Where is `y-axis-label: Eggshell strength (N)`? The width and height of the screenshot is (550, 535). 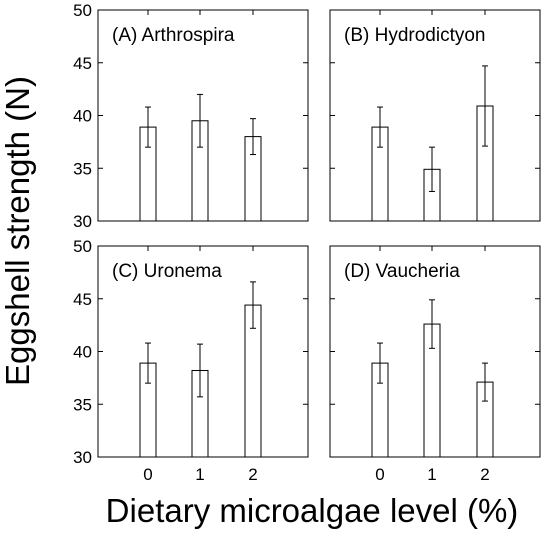
y-axis-label: Eggshell strength (N) is located at coordinates (18, 231).